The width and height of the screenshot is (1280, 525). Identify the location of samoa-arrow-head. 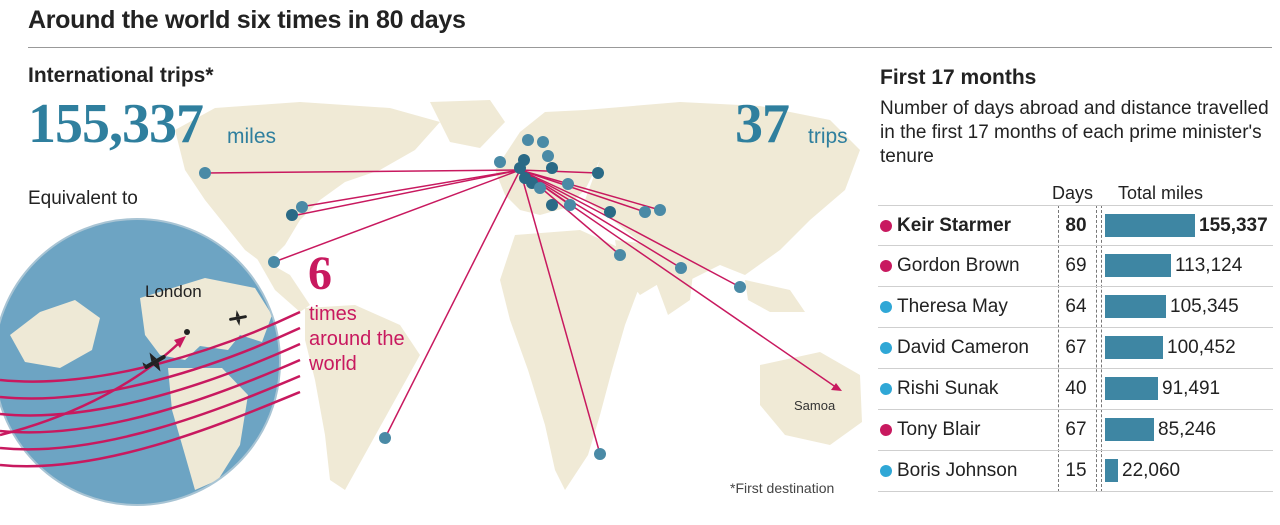
(836, 387).